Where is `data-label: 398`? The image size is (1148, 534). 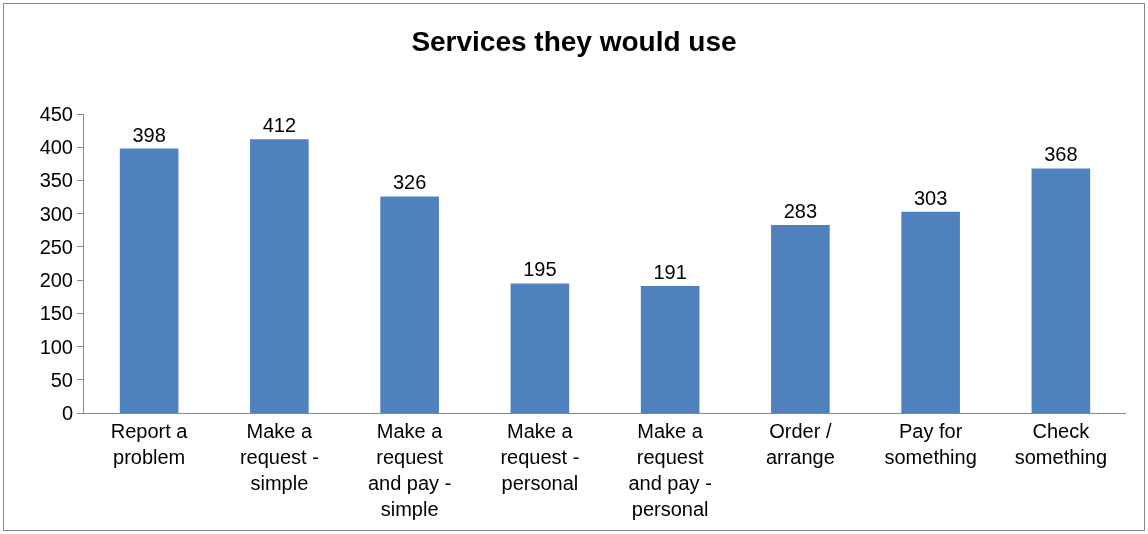 data-label: 398 is located at coordinates (149, 134).